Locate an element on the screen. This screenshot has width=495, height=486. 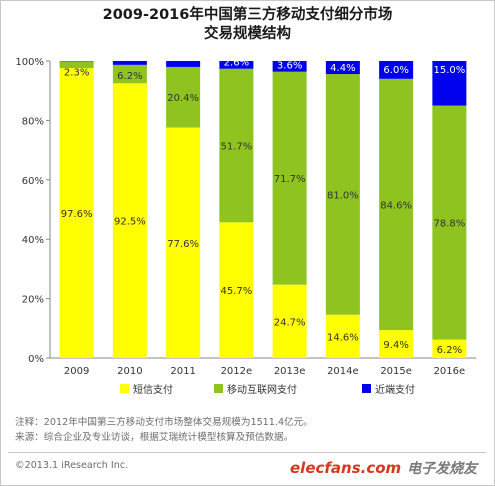
chart-title-line-2: 交易规模结构 is located at coordinates (247, 34).